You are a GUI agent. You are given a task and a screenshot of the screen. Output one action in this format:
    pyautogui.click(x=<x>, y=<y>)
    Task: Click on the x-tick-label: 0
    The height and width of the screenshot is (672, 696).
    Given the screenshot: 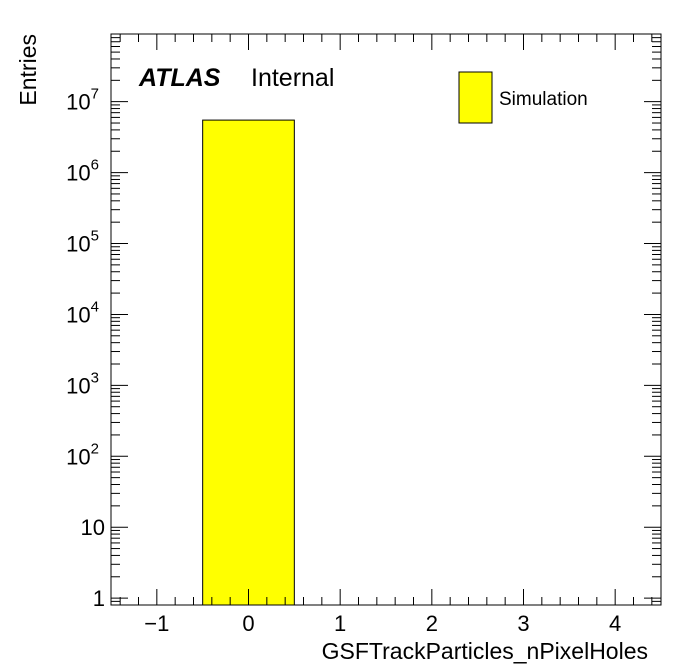 What is the action you would take?
    pyautogui.click(x=248, y=623)
    